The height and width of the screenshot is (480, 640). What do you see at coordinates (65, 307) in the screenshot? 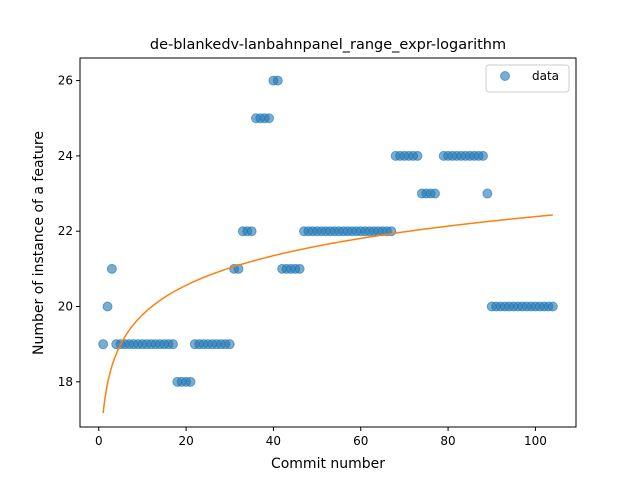
I see `y-tick-label: 20` at bounding box center [65, 307].